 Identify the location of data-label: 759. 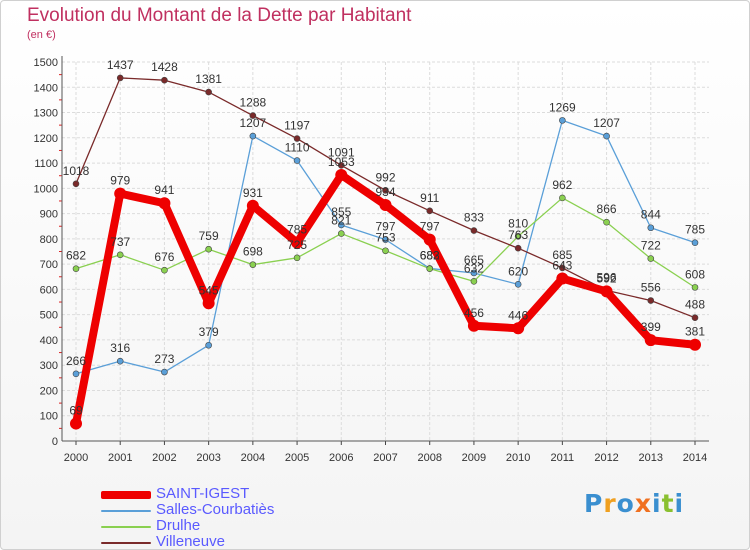
(209, 236).